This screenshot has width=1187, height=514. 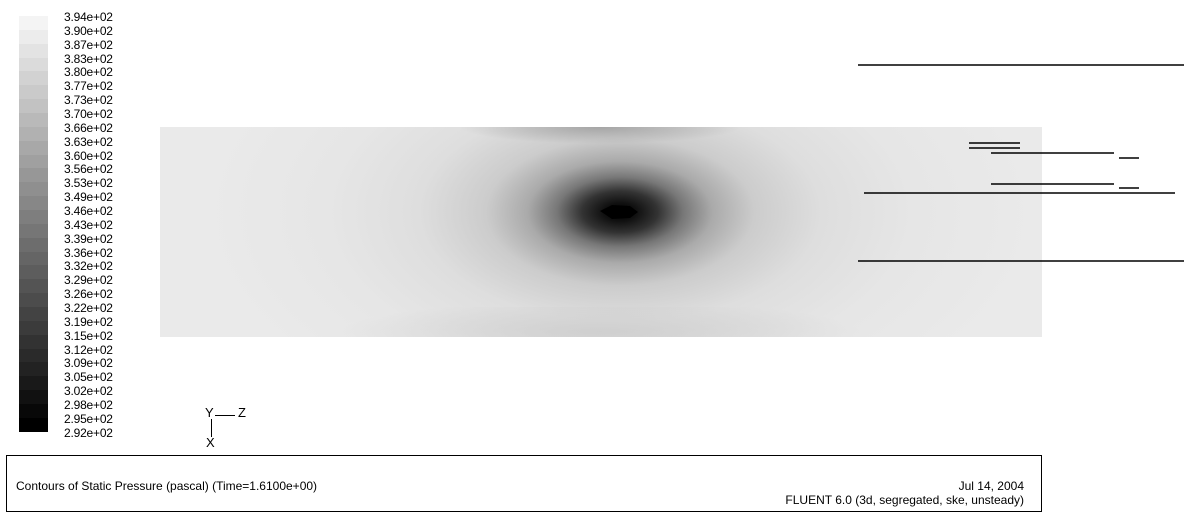 I want to click on axis-z-label: Z, so click(x=242, y=412).